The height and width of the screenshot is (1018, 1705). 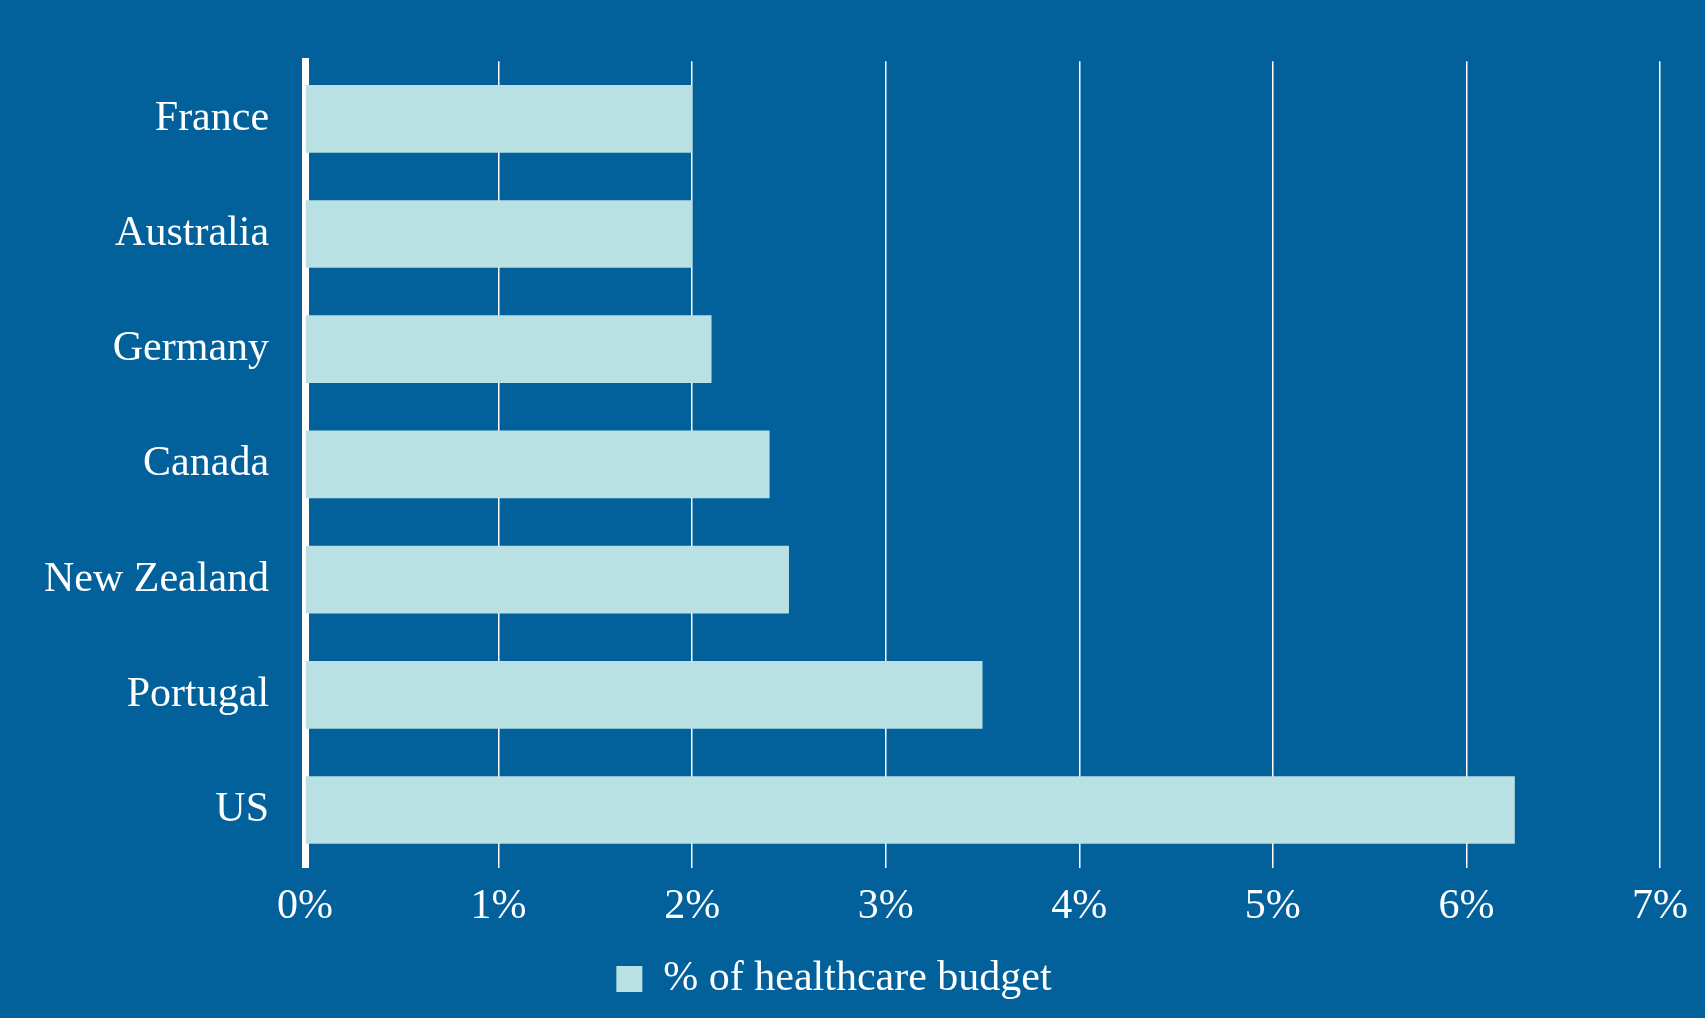 What do you see at coordinates (305, 903) in the screenshot?
I see `x-tick-label: 0%` at bounding box center [305, 903].